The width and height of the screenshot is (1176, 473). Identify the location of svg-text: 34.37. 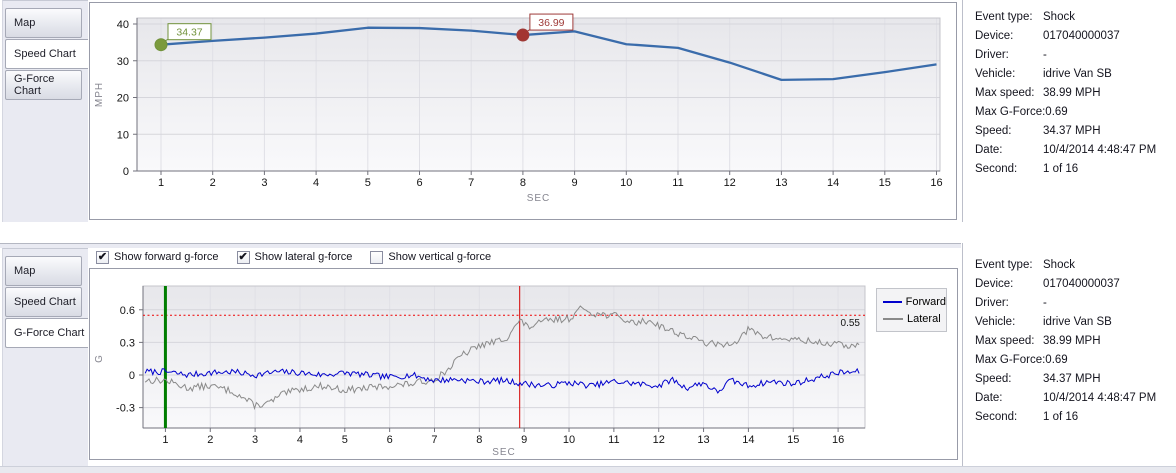
(189, 33).